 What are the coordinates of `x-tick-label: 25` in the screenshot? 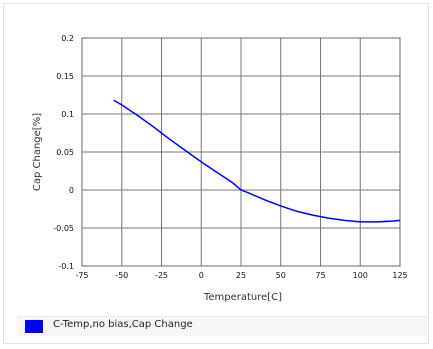 It's located at (241, 275).